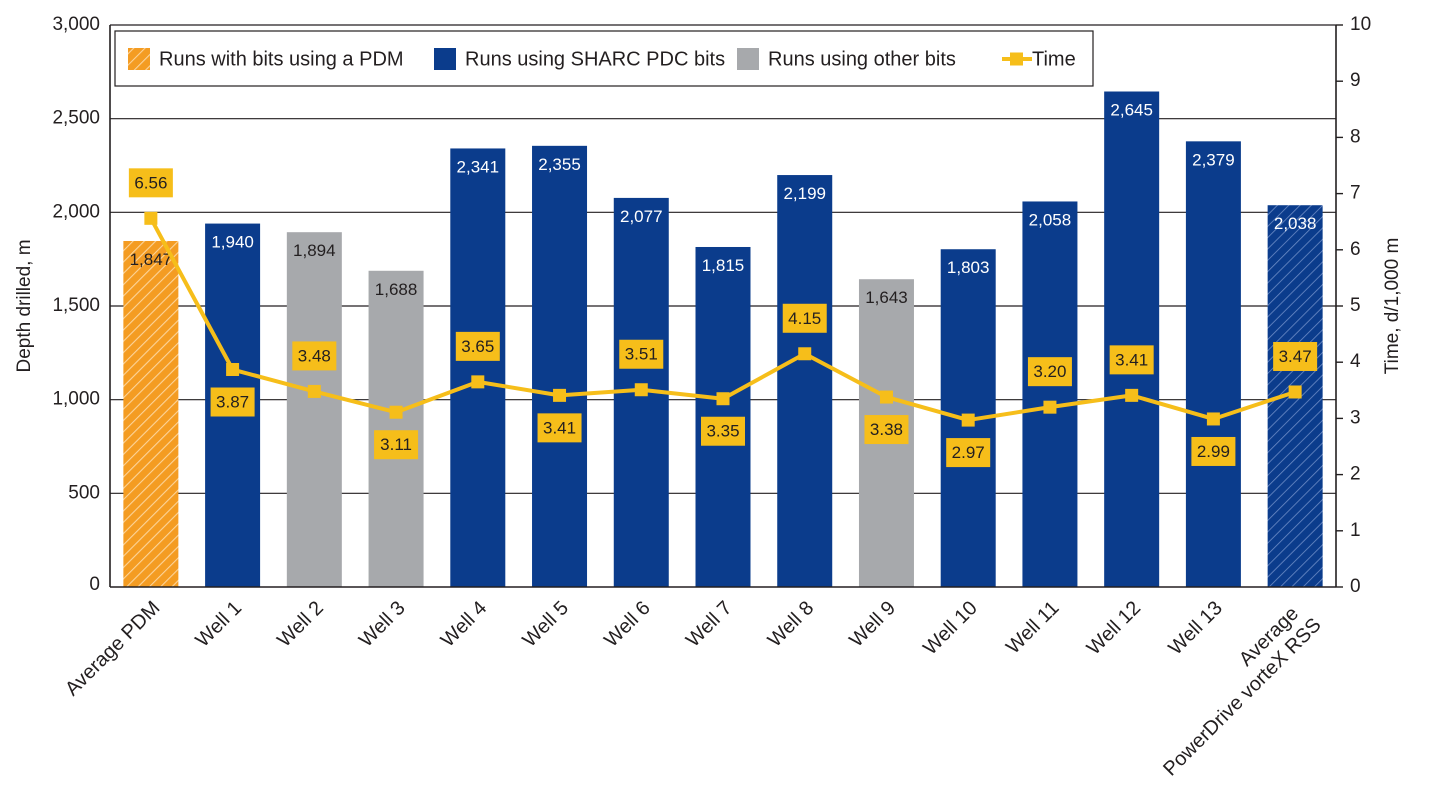 The width and height of the screenshot is (1442, 800). I want to click on time-value-label: 3.20, so click(1049, 371).